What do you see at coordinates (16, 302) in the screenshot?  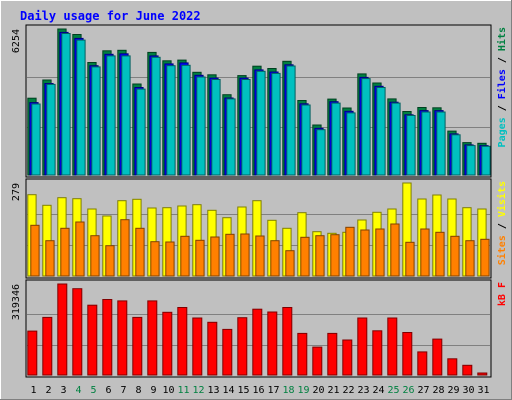 I see `scale-max-label: 319346` at bounding box center [16, 302].